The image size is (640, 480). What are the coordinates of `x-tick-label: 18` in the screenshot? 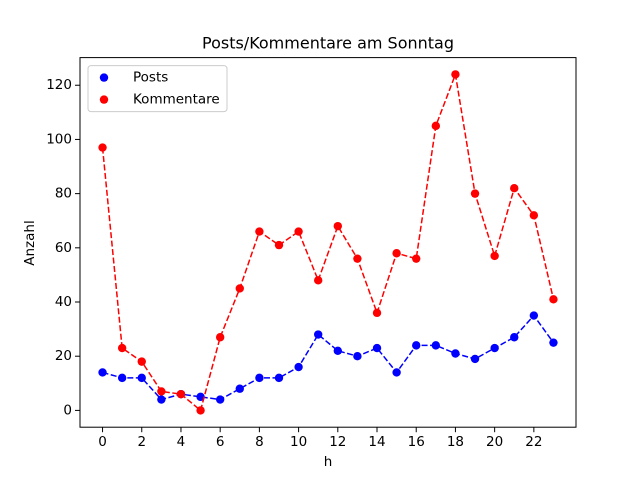 It's located at (455, 442).